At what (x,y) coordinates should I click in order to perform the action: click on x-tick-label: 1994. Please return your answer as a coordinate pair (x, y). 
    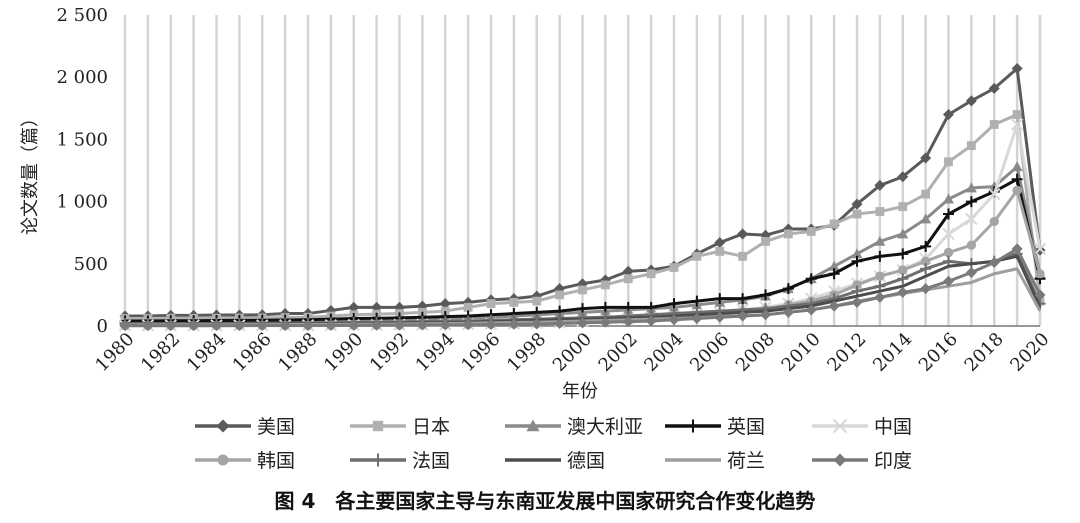
    Looking at the image, I should click on (435, 352).